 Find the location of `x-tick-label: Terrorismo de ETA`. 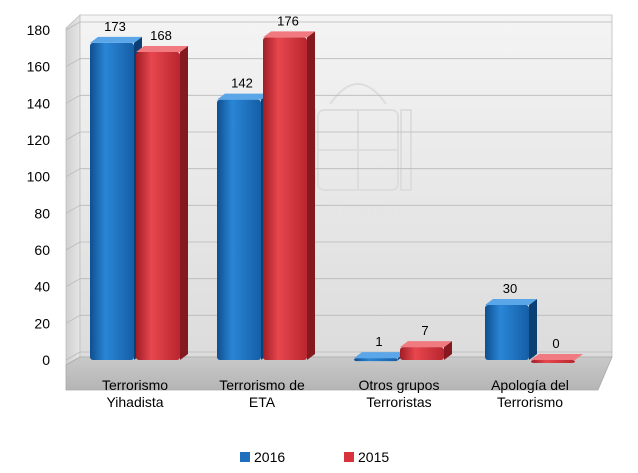

x-tick-label: Terrorismo de ETA is located at coordinates (262, 393).